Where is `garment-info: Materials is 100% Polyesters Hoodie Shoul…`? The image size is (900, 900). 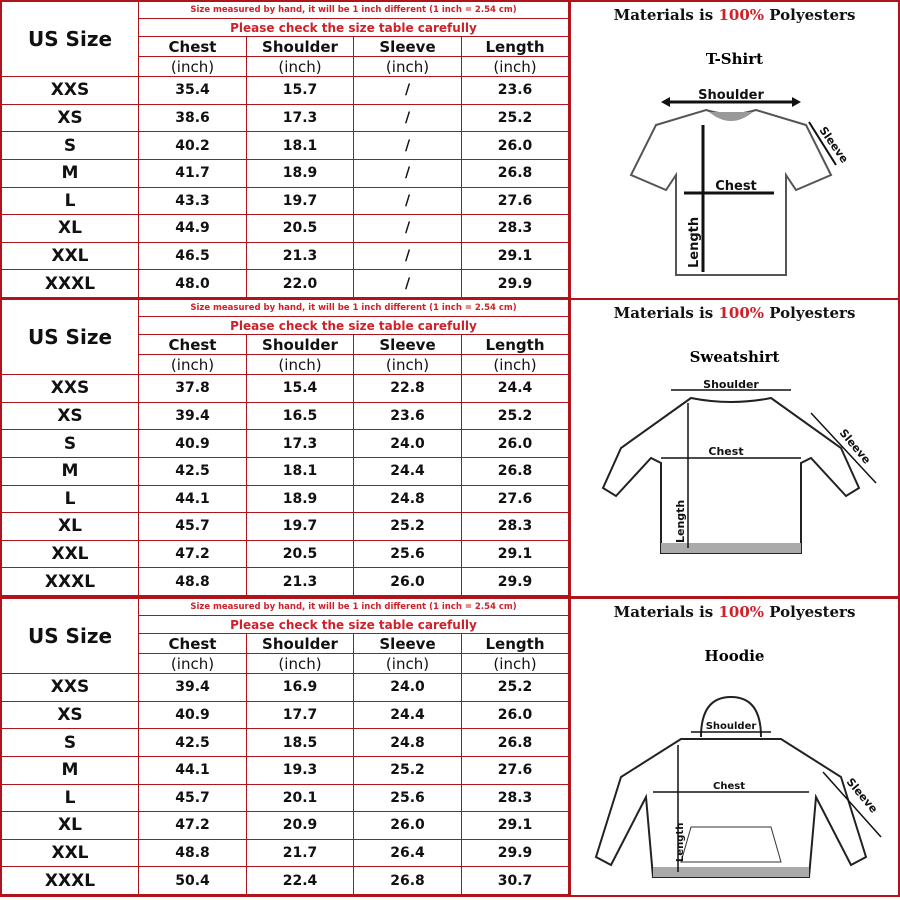 garment-info: Materials is 100% Polyesters Hoodie Shoul… is located at coordinates (734, 747).